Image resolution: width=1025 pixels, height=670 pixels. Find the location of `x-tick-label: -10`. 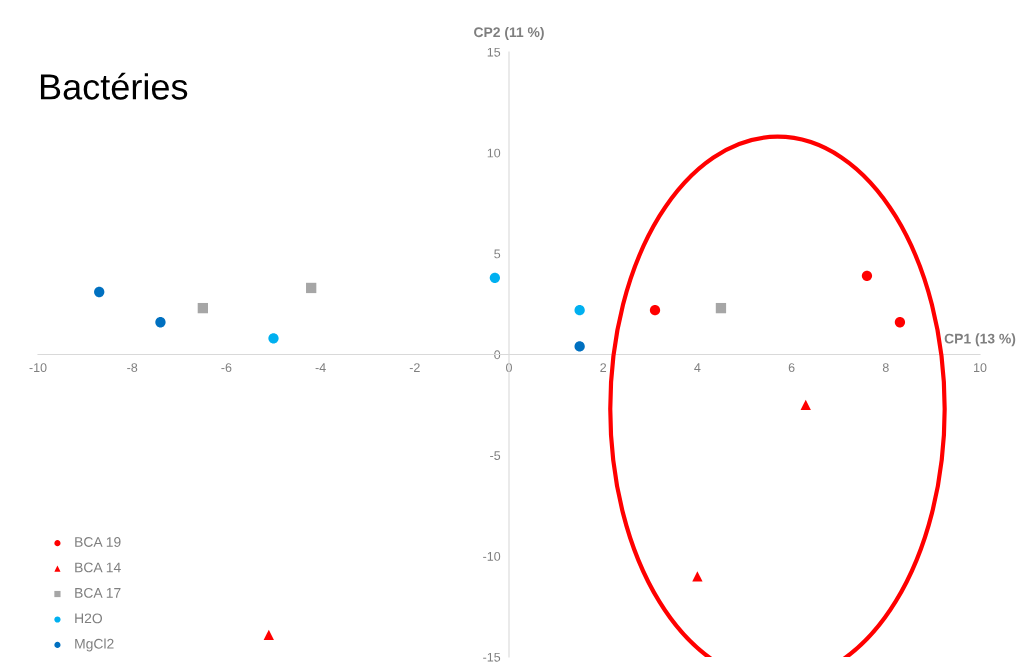

x-tick-label: -10 is located at coordinates (38, 368).